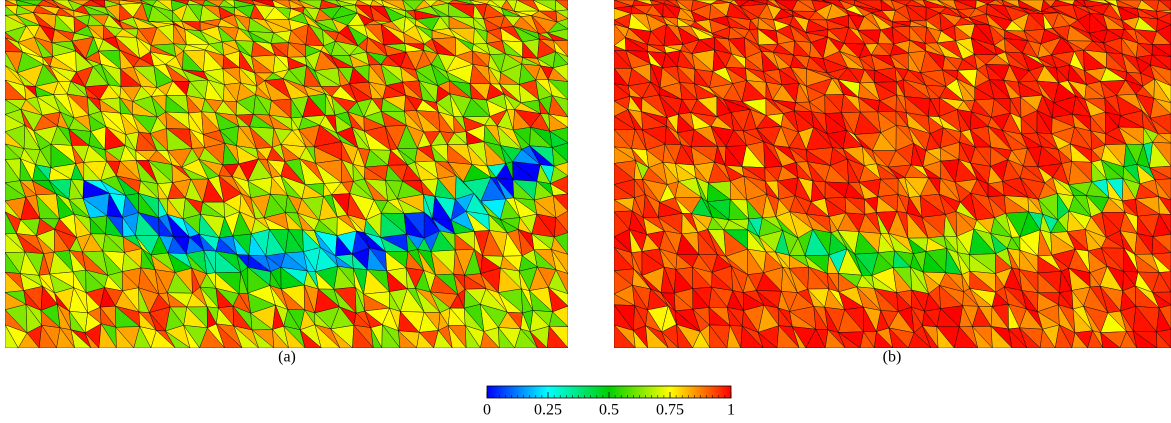  I want to click on tick-label: 1, so click(731, 410).